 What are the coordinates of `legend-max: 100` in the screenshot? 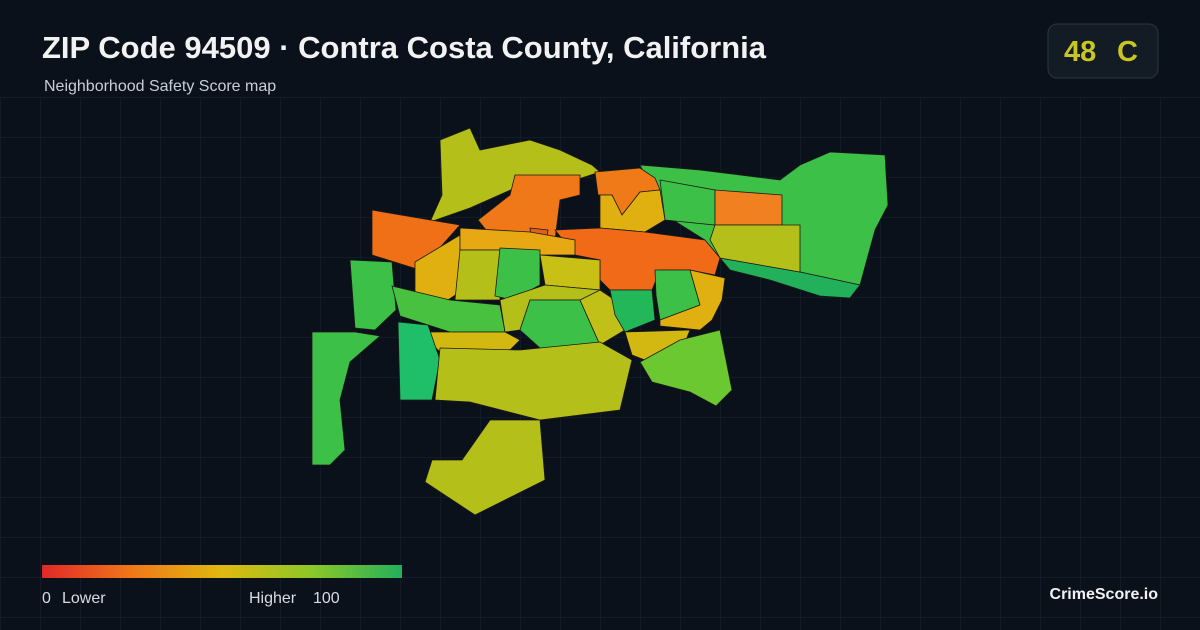 It's located at (326, 598).